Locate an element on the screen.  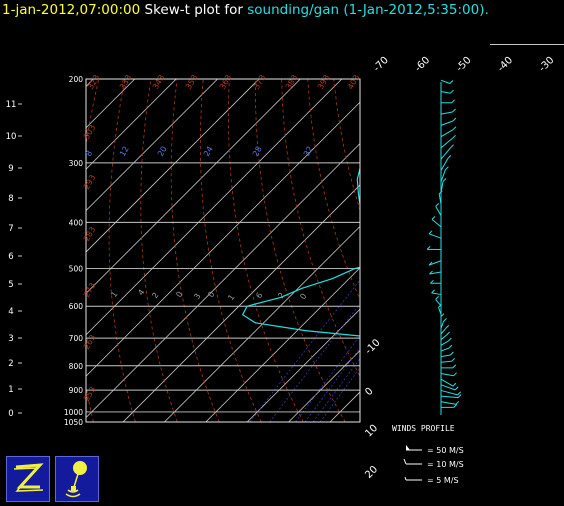
zebra-z-icon is located at coordinates (28, 477).